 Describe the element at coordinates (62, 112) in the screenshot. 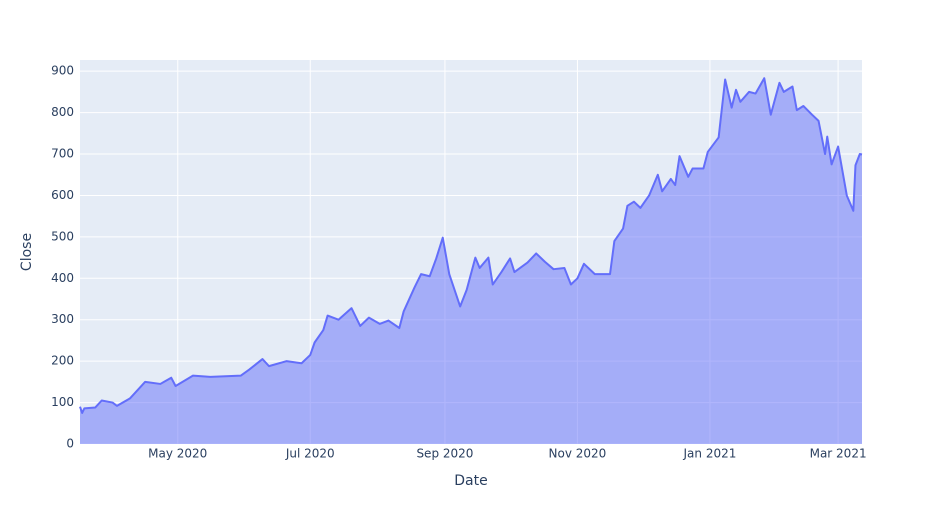

I see `y-tick-label: 800` at that location.